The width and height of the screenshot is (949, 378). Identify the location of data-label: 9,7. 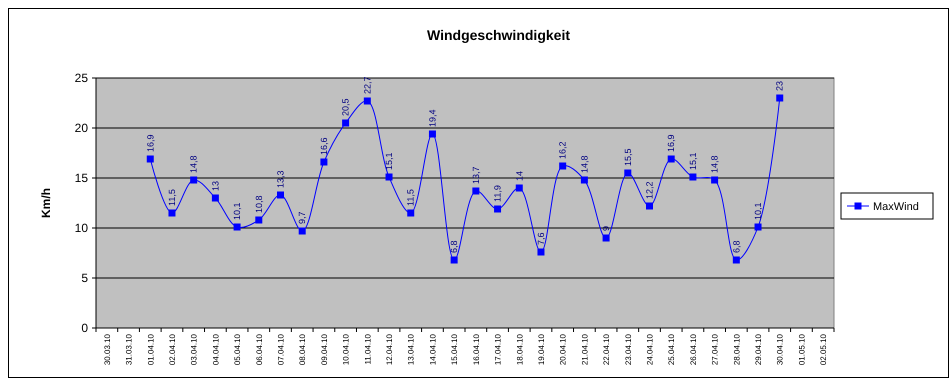
(302, 217).